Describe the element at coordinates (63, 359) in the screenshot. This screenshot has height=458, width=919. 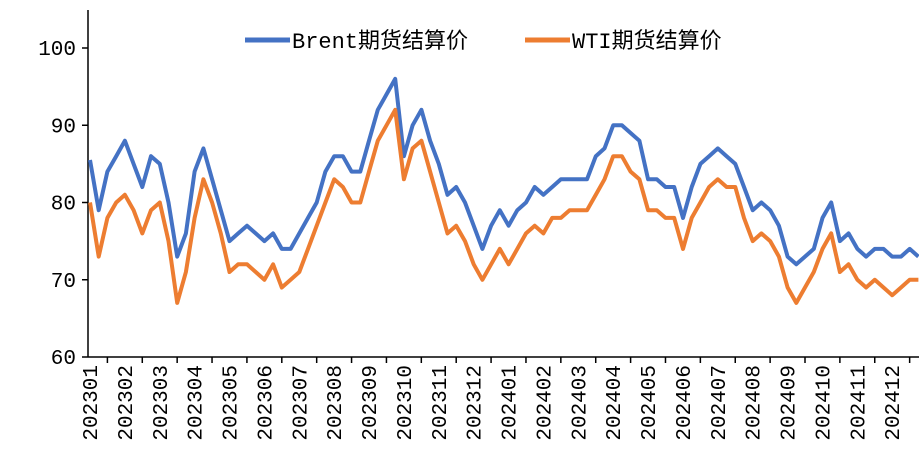
I see `y-tick-label: 60` at that location.